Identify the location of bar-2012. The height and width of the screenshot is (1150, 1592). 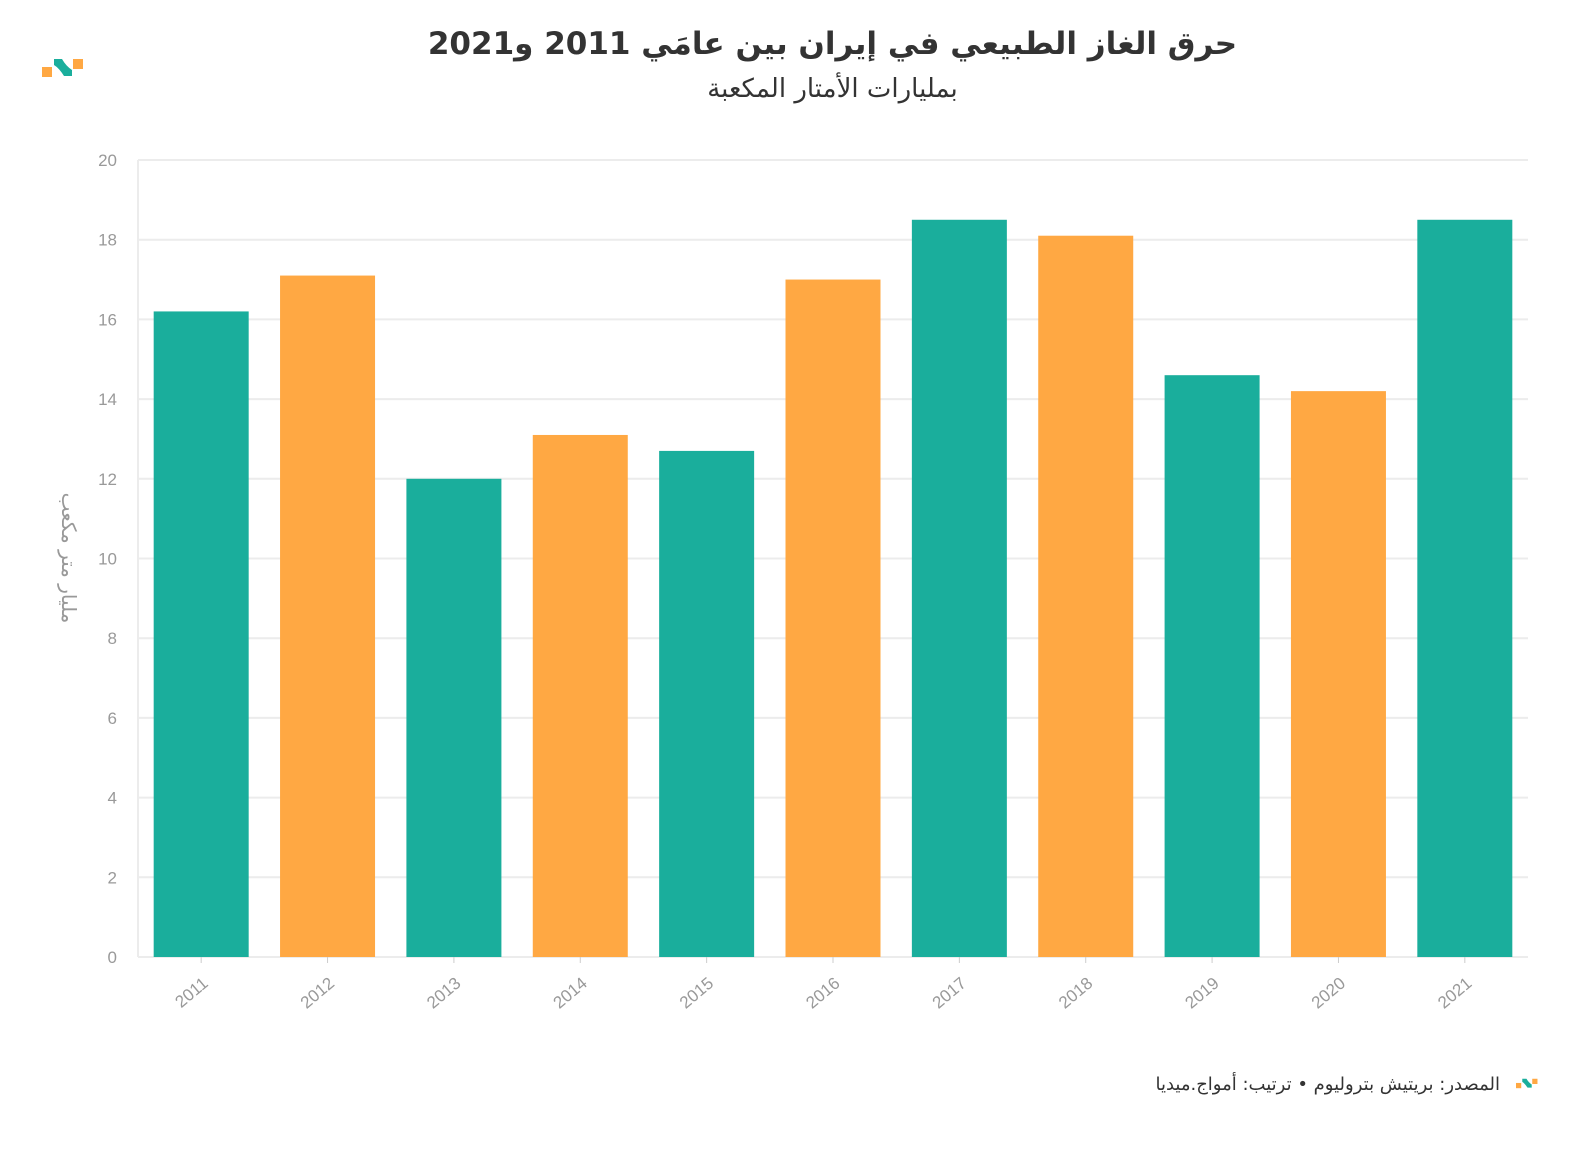
(328, 616).